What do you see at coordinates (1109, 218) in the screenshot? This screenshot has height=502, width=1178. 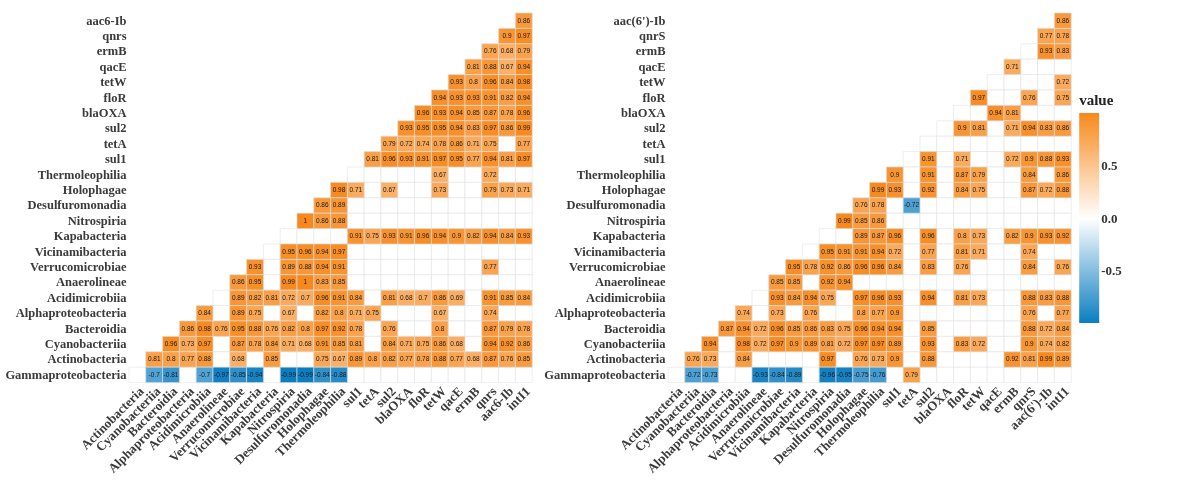 I see `color-bar-label: 0.0` at bounding box center [1109, 218].